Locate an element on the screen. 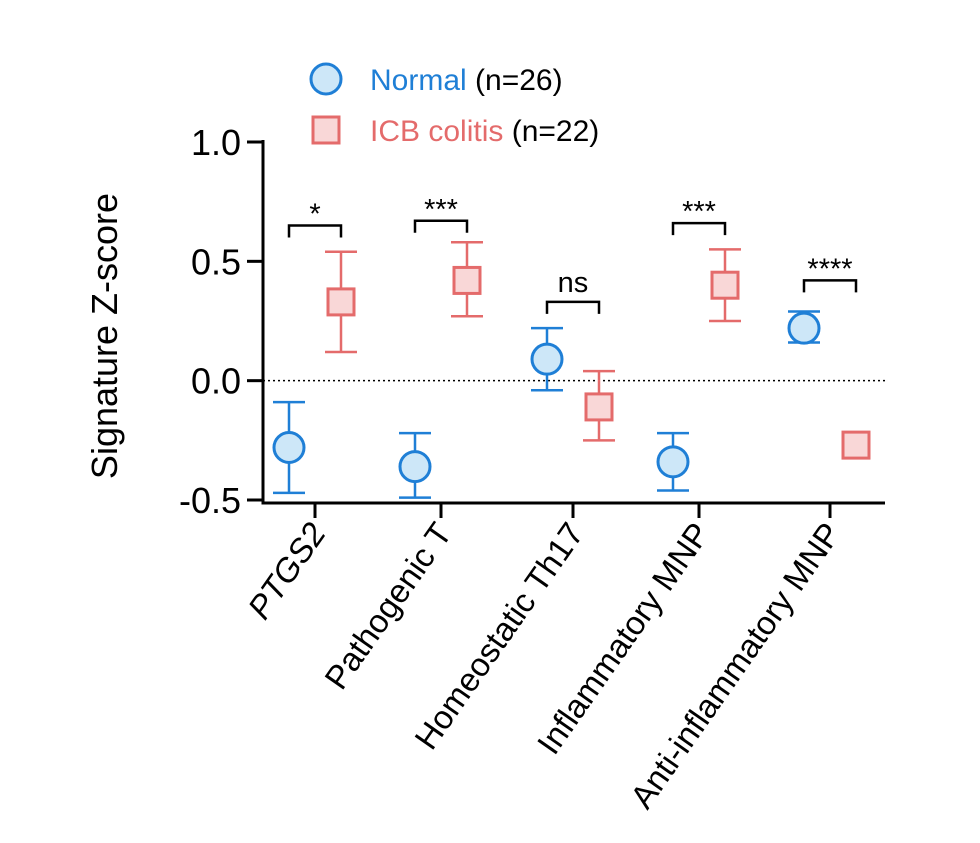  y-tick-label: -0.5 is located at coordinates (210, 500).